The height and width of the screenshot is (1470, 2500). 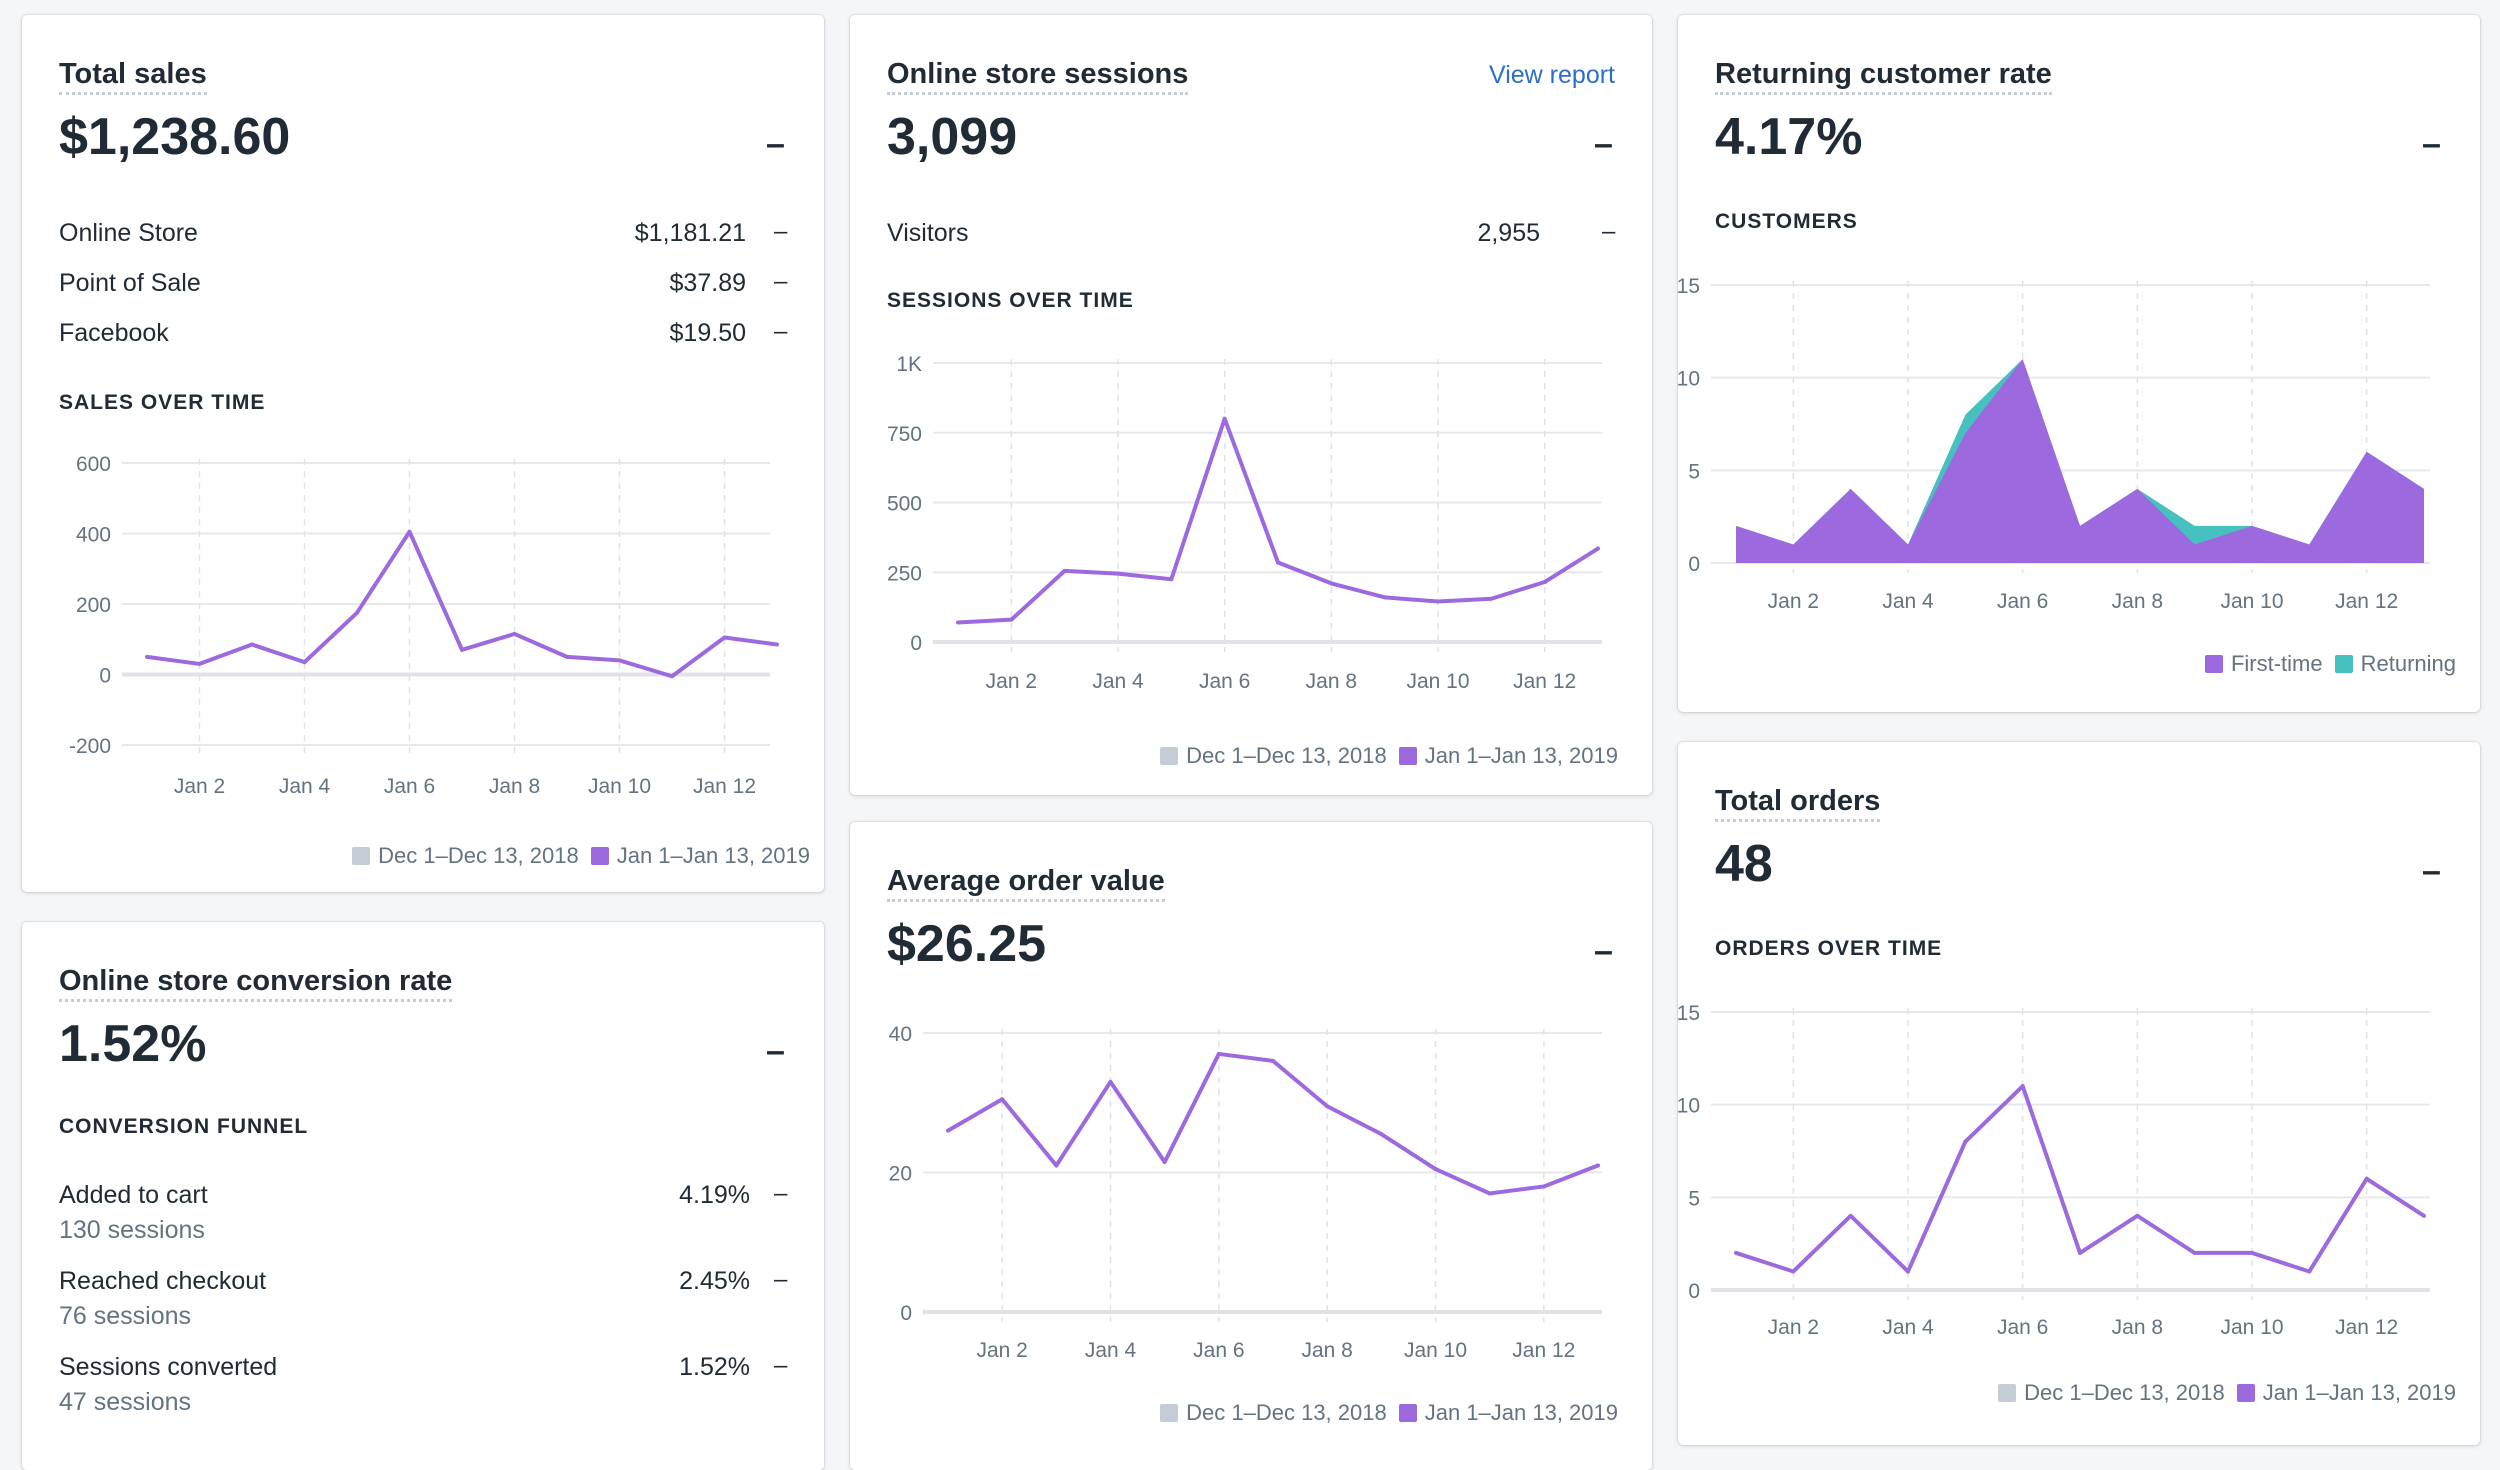 What do you see at coordinates (928, 233) in the screenshot?
I see `visitors-label: Visitors` at bounding box center [928, 233].